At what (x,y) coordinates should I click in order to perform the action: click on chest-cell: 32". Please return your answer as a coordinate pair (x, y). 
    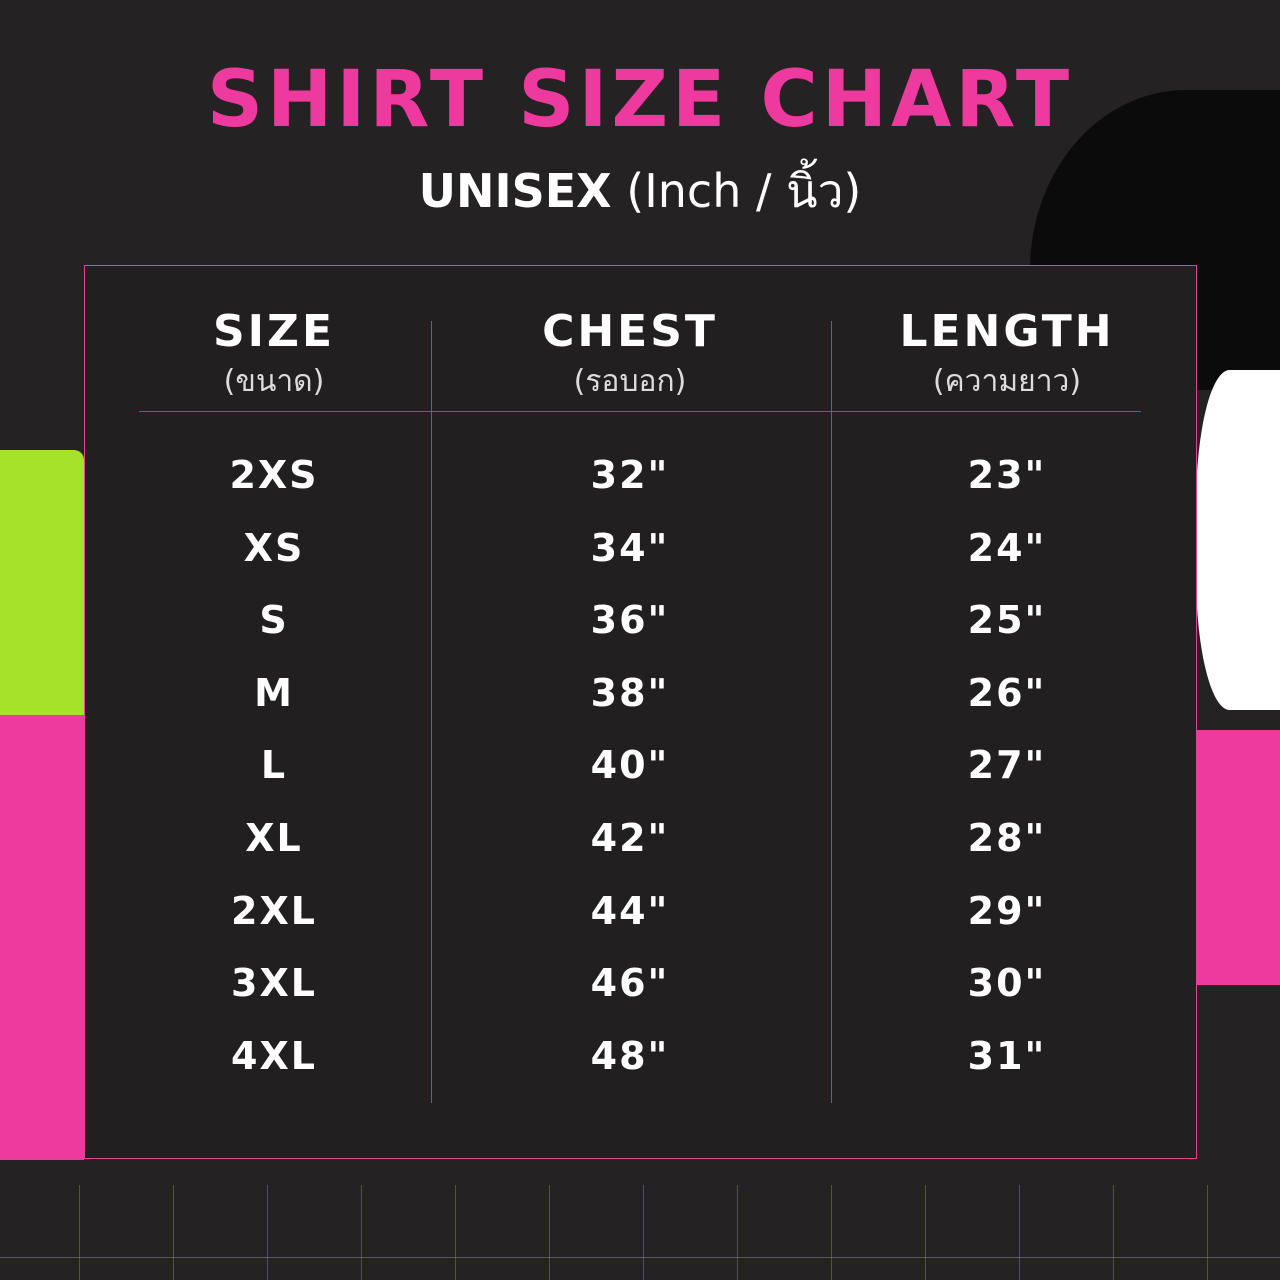
    Looking at the image, I should click on (630, 475).